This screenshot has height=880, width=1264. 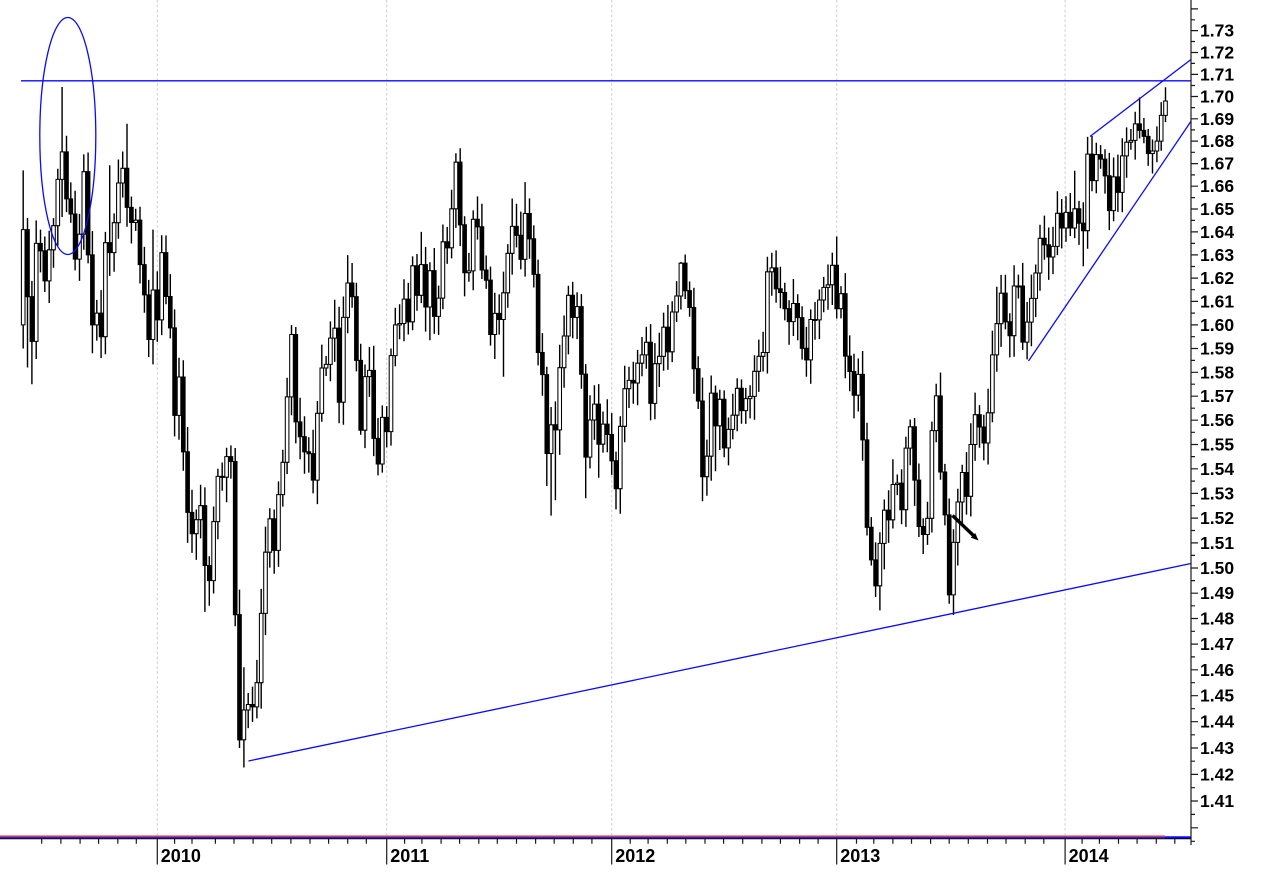 What do you see at coordinates (1217, 445) in the screenshot?
I see `svg-text: 1.55` at bounding box center [1217, 445].